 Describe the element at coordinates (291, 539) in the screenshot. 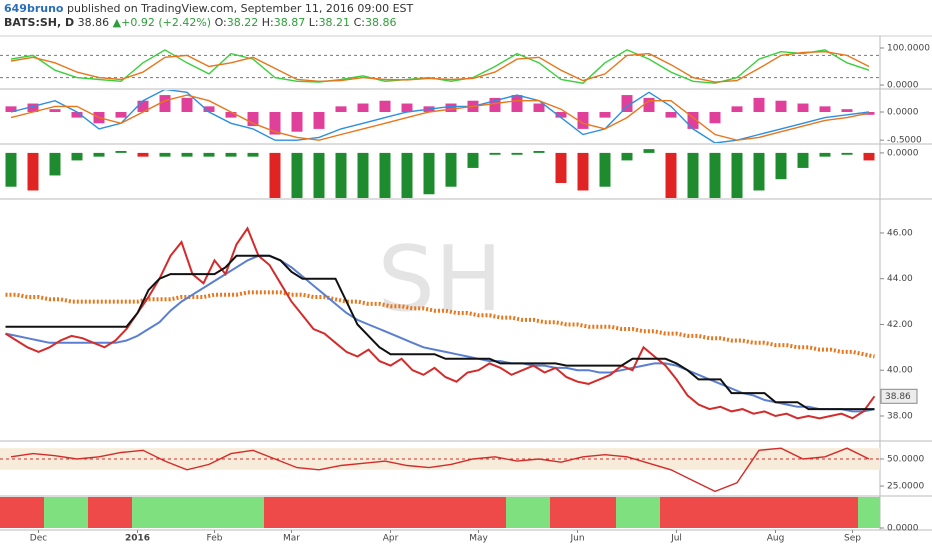

I see `x-tick-label: Mar` at that location.